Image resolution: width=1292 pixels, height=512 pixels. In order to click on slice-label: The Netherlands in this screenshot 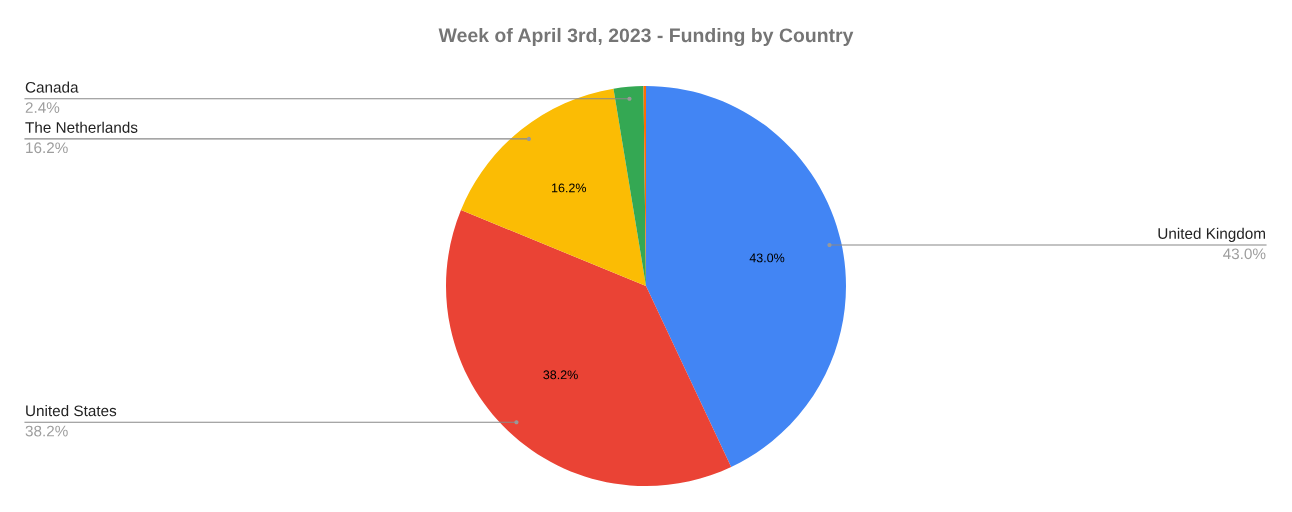, I will do `click(81, 127)`.